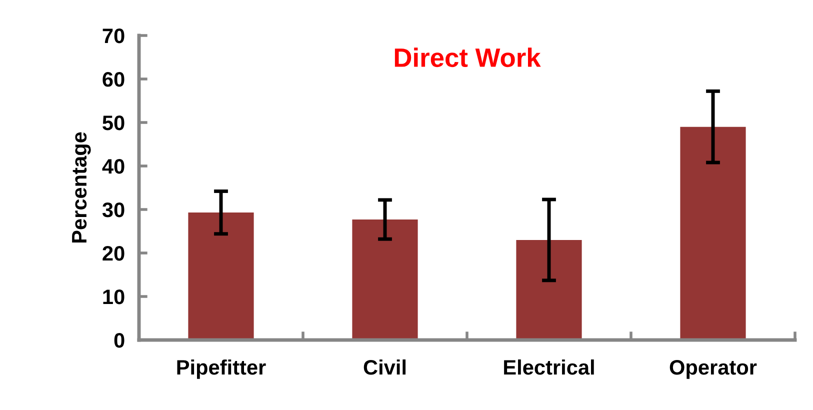  What do you see at coordinates (113, 210) in the screenshot?
I see `y-tick-label: 30` at bounding box center [113, 210].